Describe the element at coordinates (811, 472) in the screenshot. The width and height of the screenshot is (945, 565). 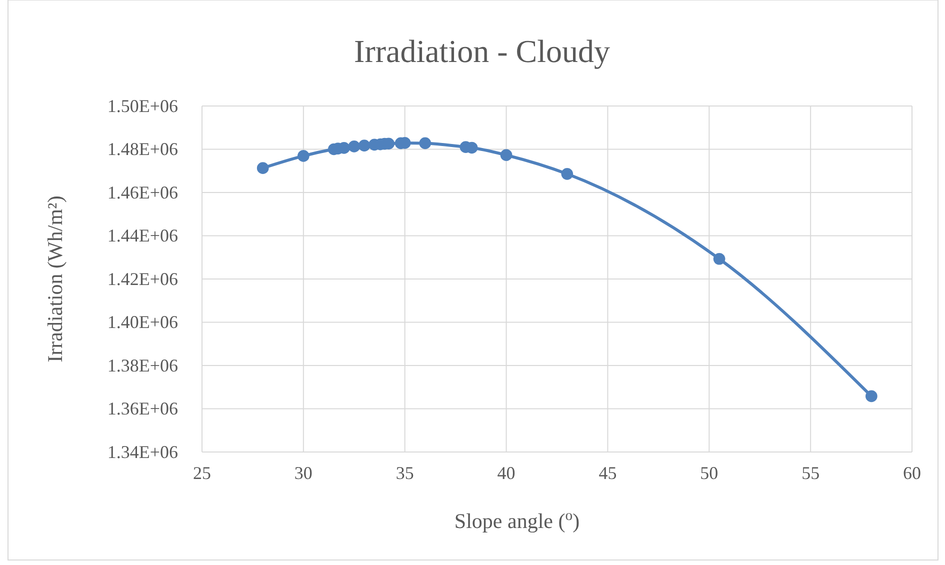
I see `x-tick-label: 55` at that location.